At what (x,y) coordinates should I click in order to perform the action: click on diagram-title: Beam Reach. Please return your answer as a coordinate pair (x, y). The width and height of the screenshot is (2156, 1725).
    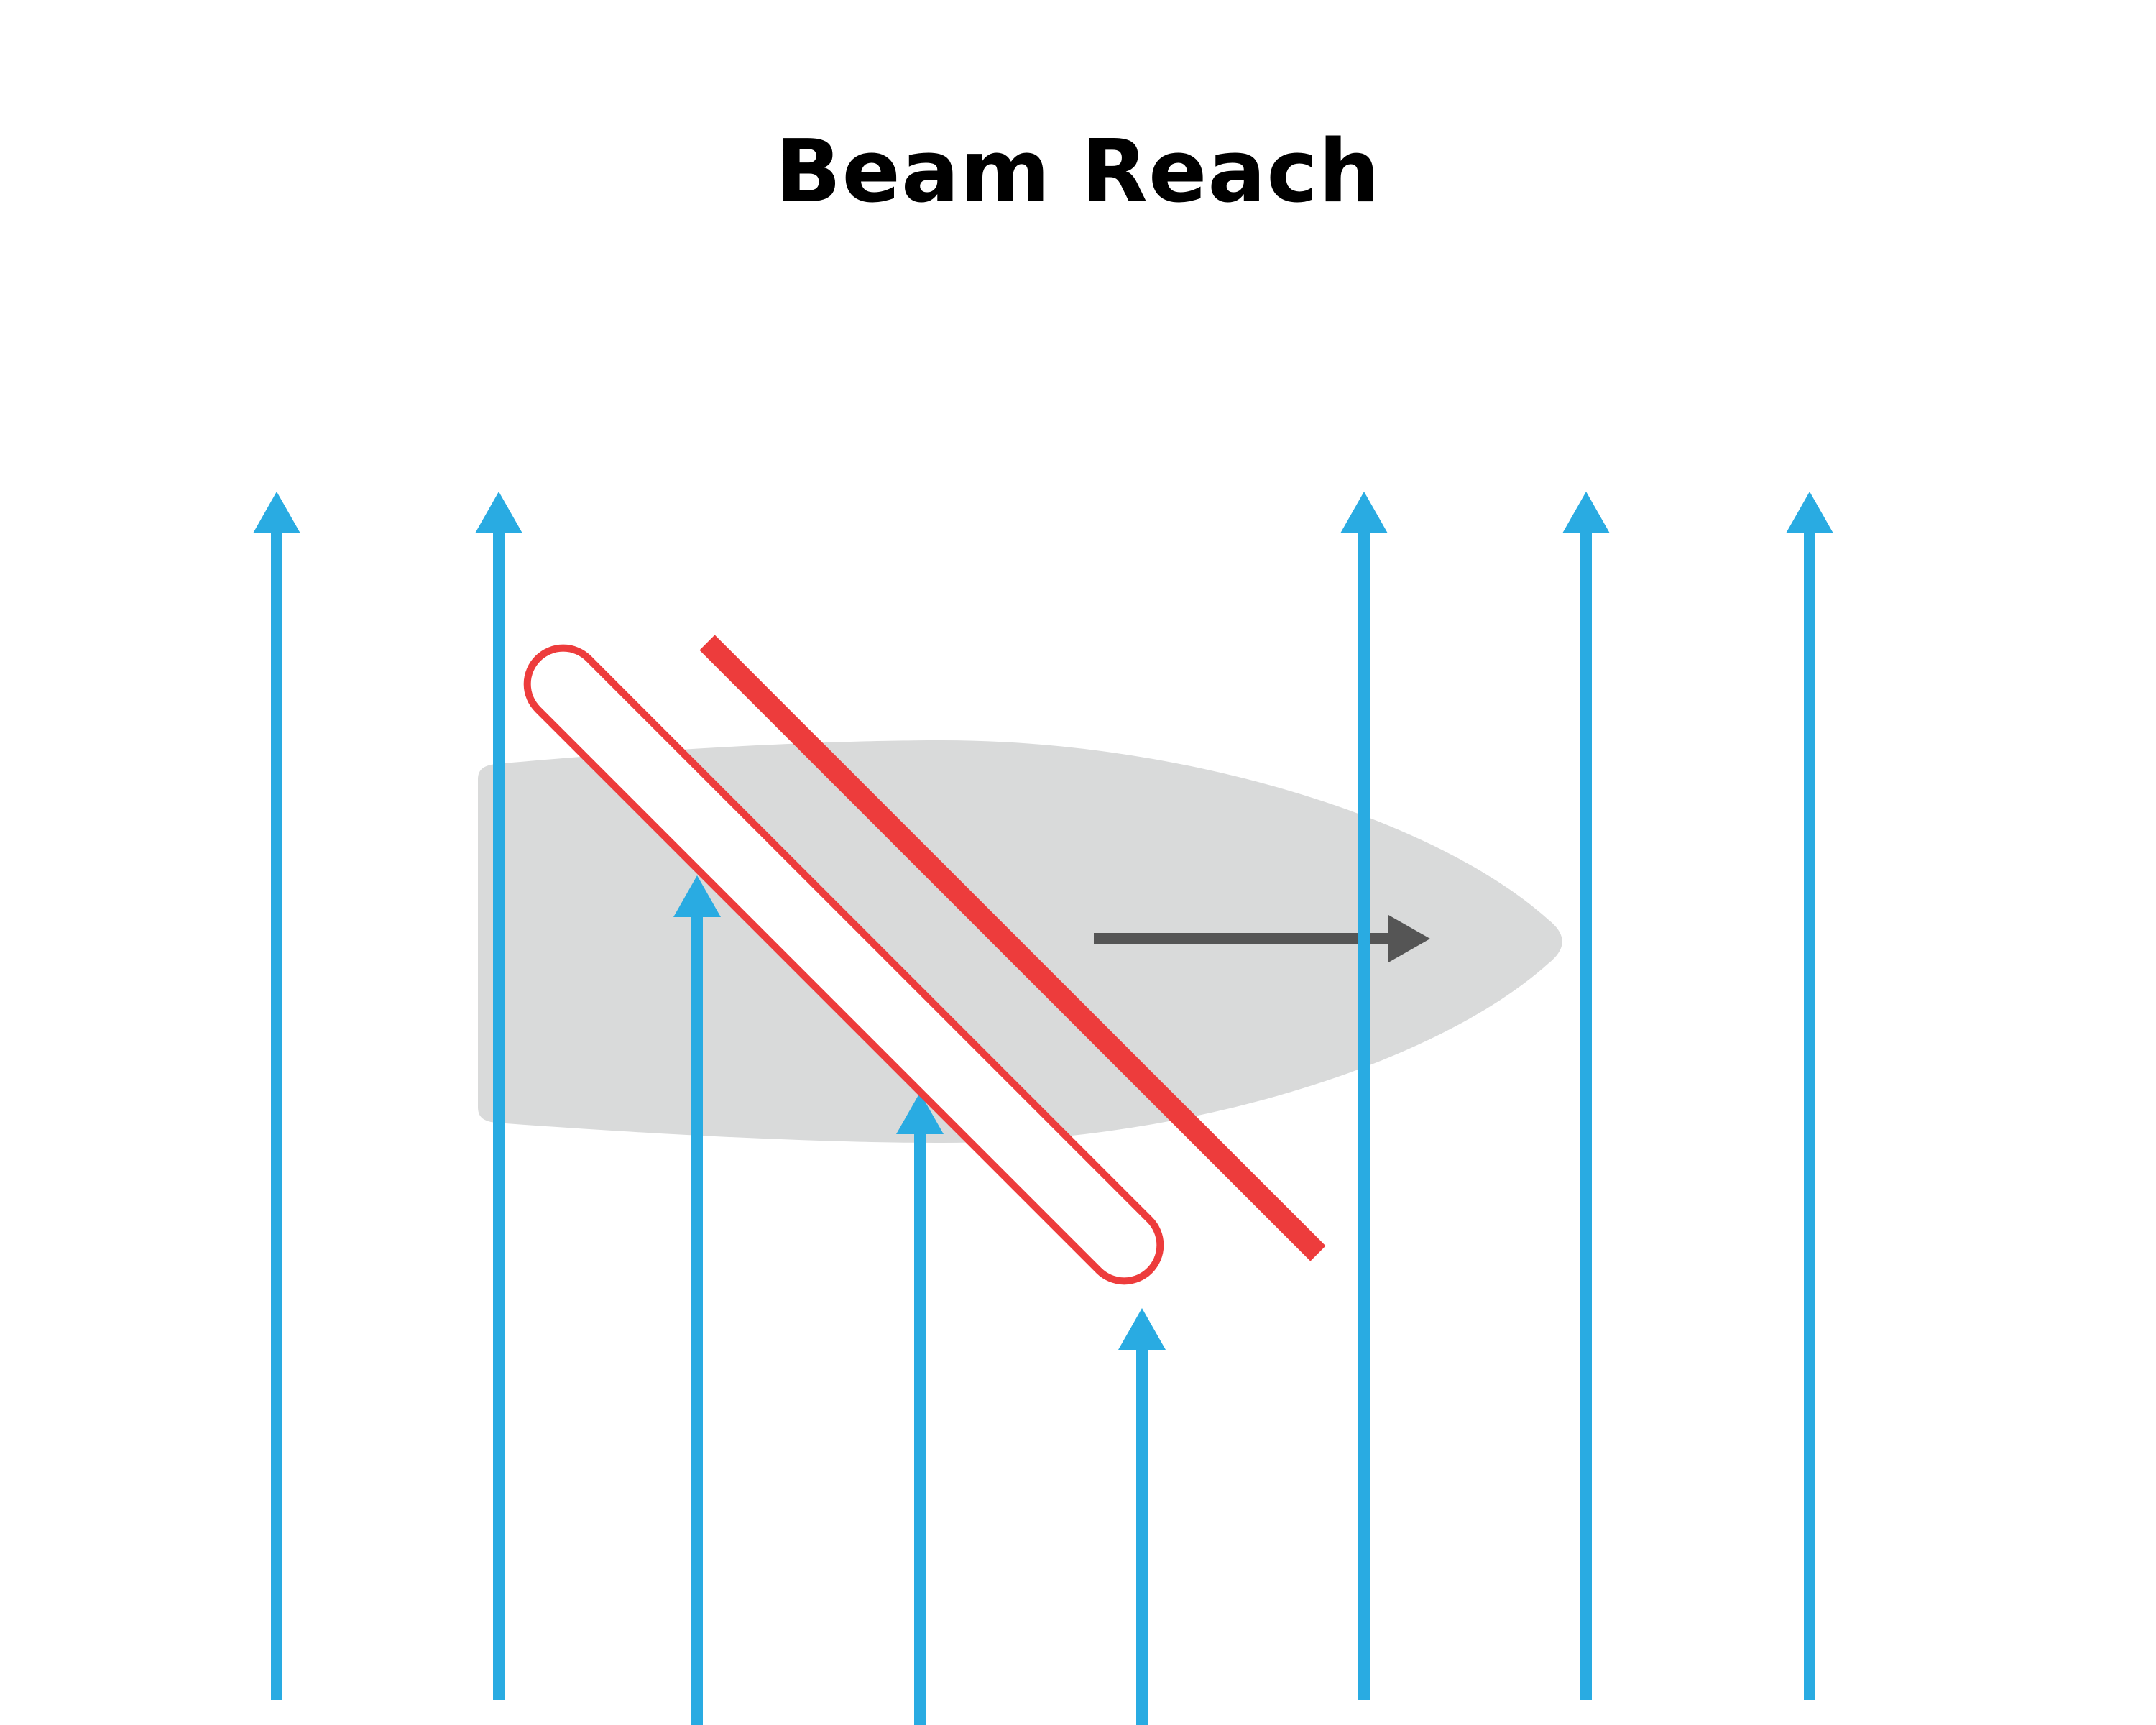
    Looking at the image, I should click on (1078, 172).